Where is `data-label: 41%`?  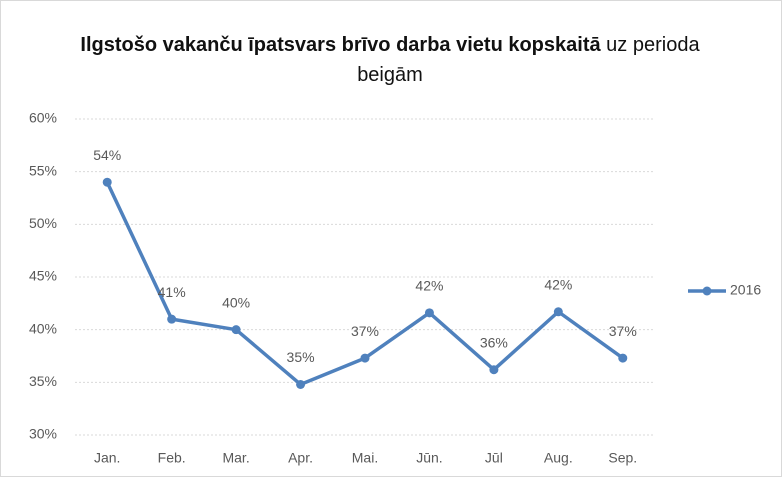 data-label: 41% is located at coordinates (172, 292).